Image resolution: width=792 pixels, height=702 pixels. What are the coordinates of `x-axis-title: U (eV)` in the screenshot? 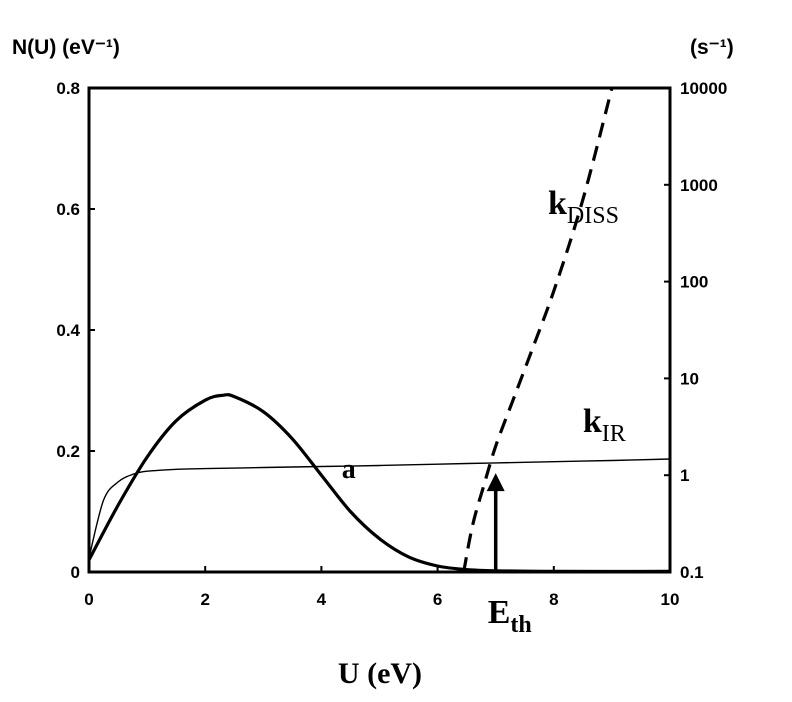 It's located at (380, 673).